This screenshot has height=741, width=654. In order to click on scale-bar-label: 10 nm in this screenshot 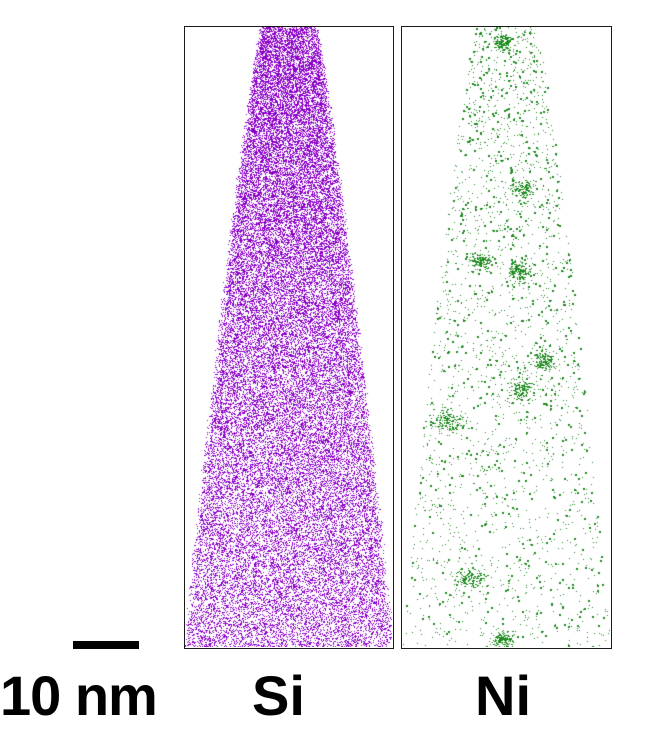, I will do `click(79, 695)`.